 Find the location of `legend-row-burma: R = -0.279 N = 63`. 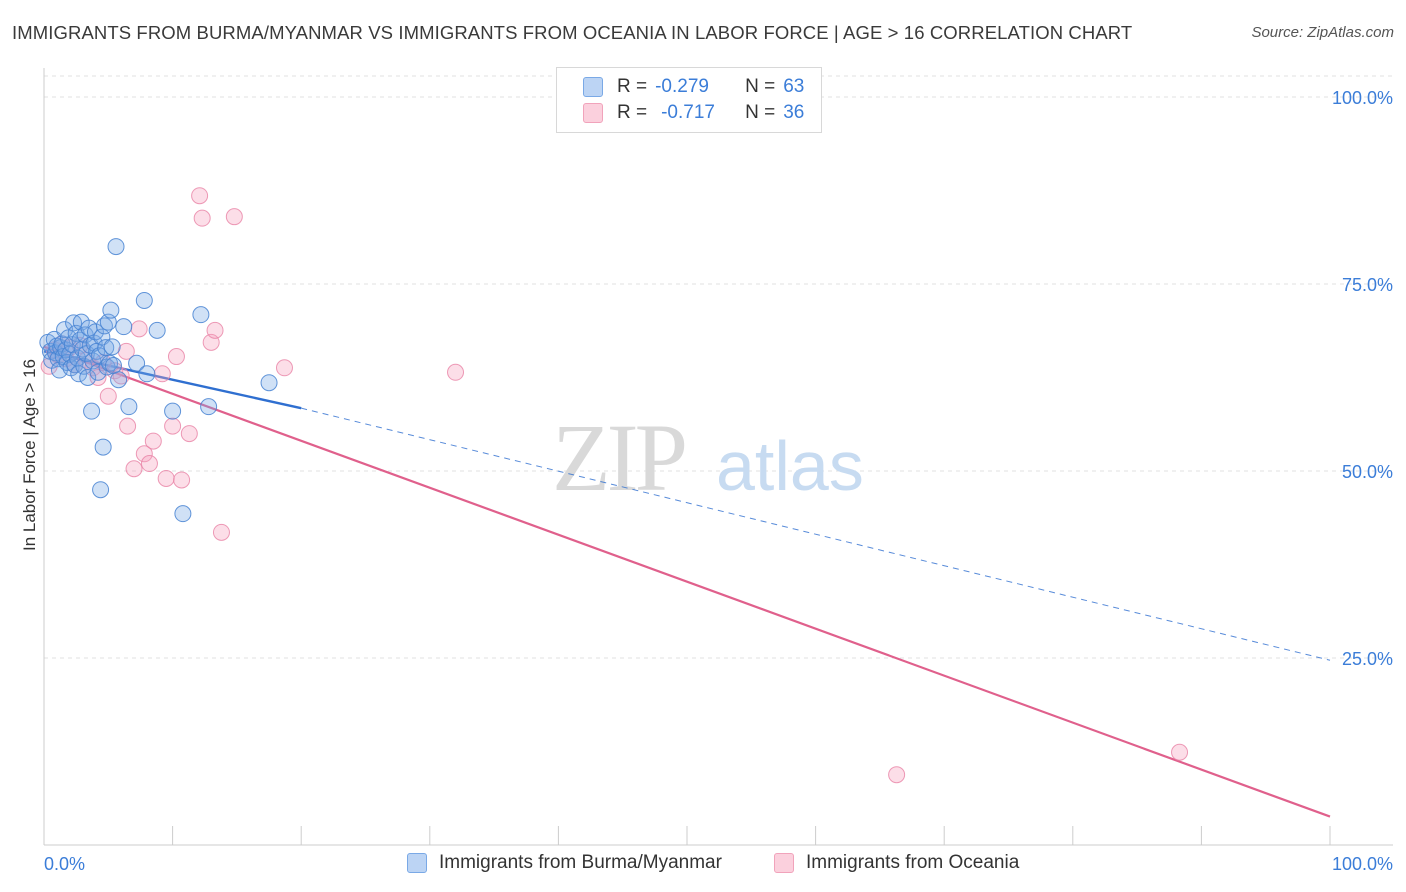

legend-row-burma: R = -0.279 N = 63 is located at coordinates (693, 87).